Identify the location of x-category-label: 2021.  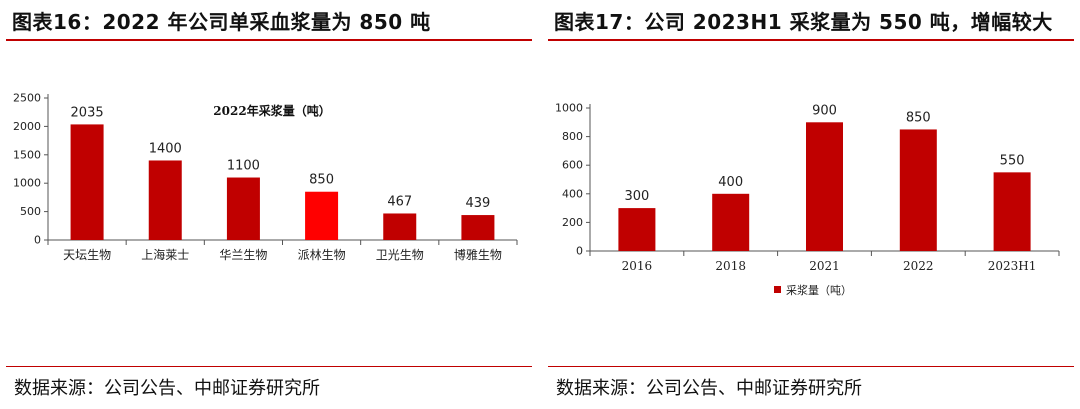
(824, 266).